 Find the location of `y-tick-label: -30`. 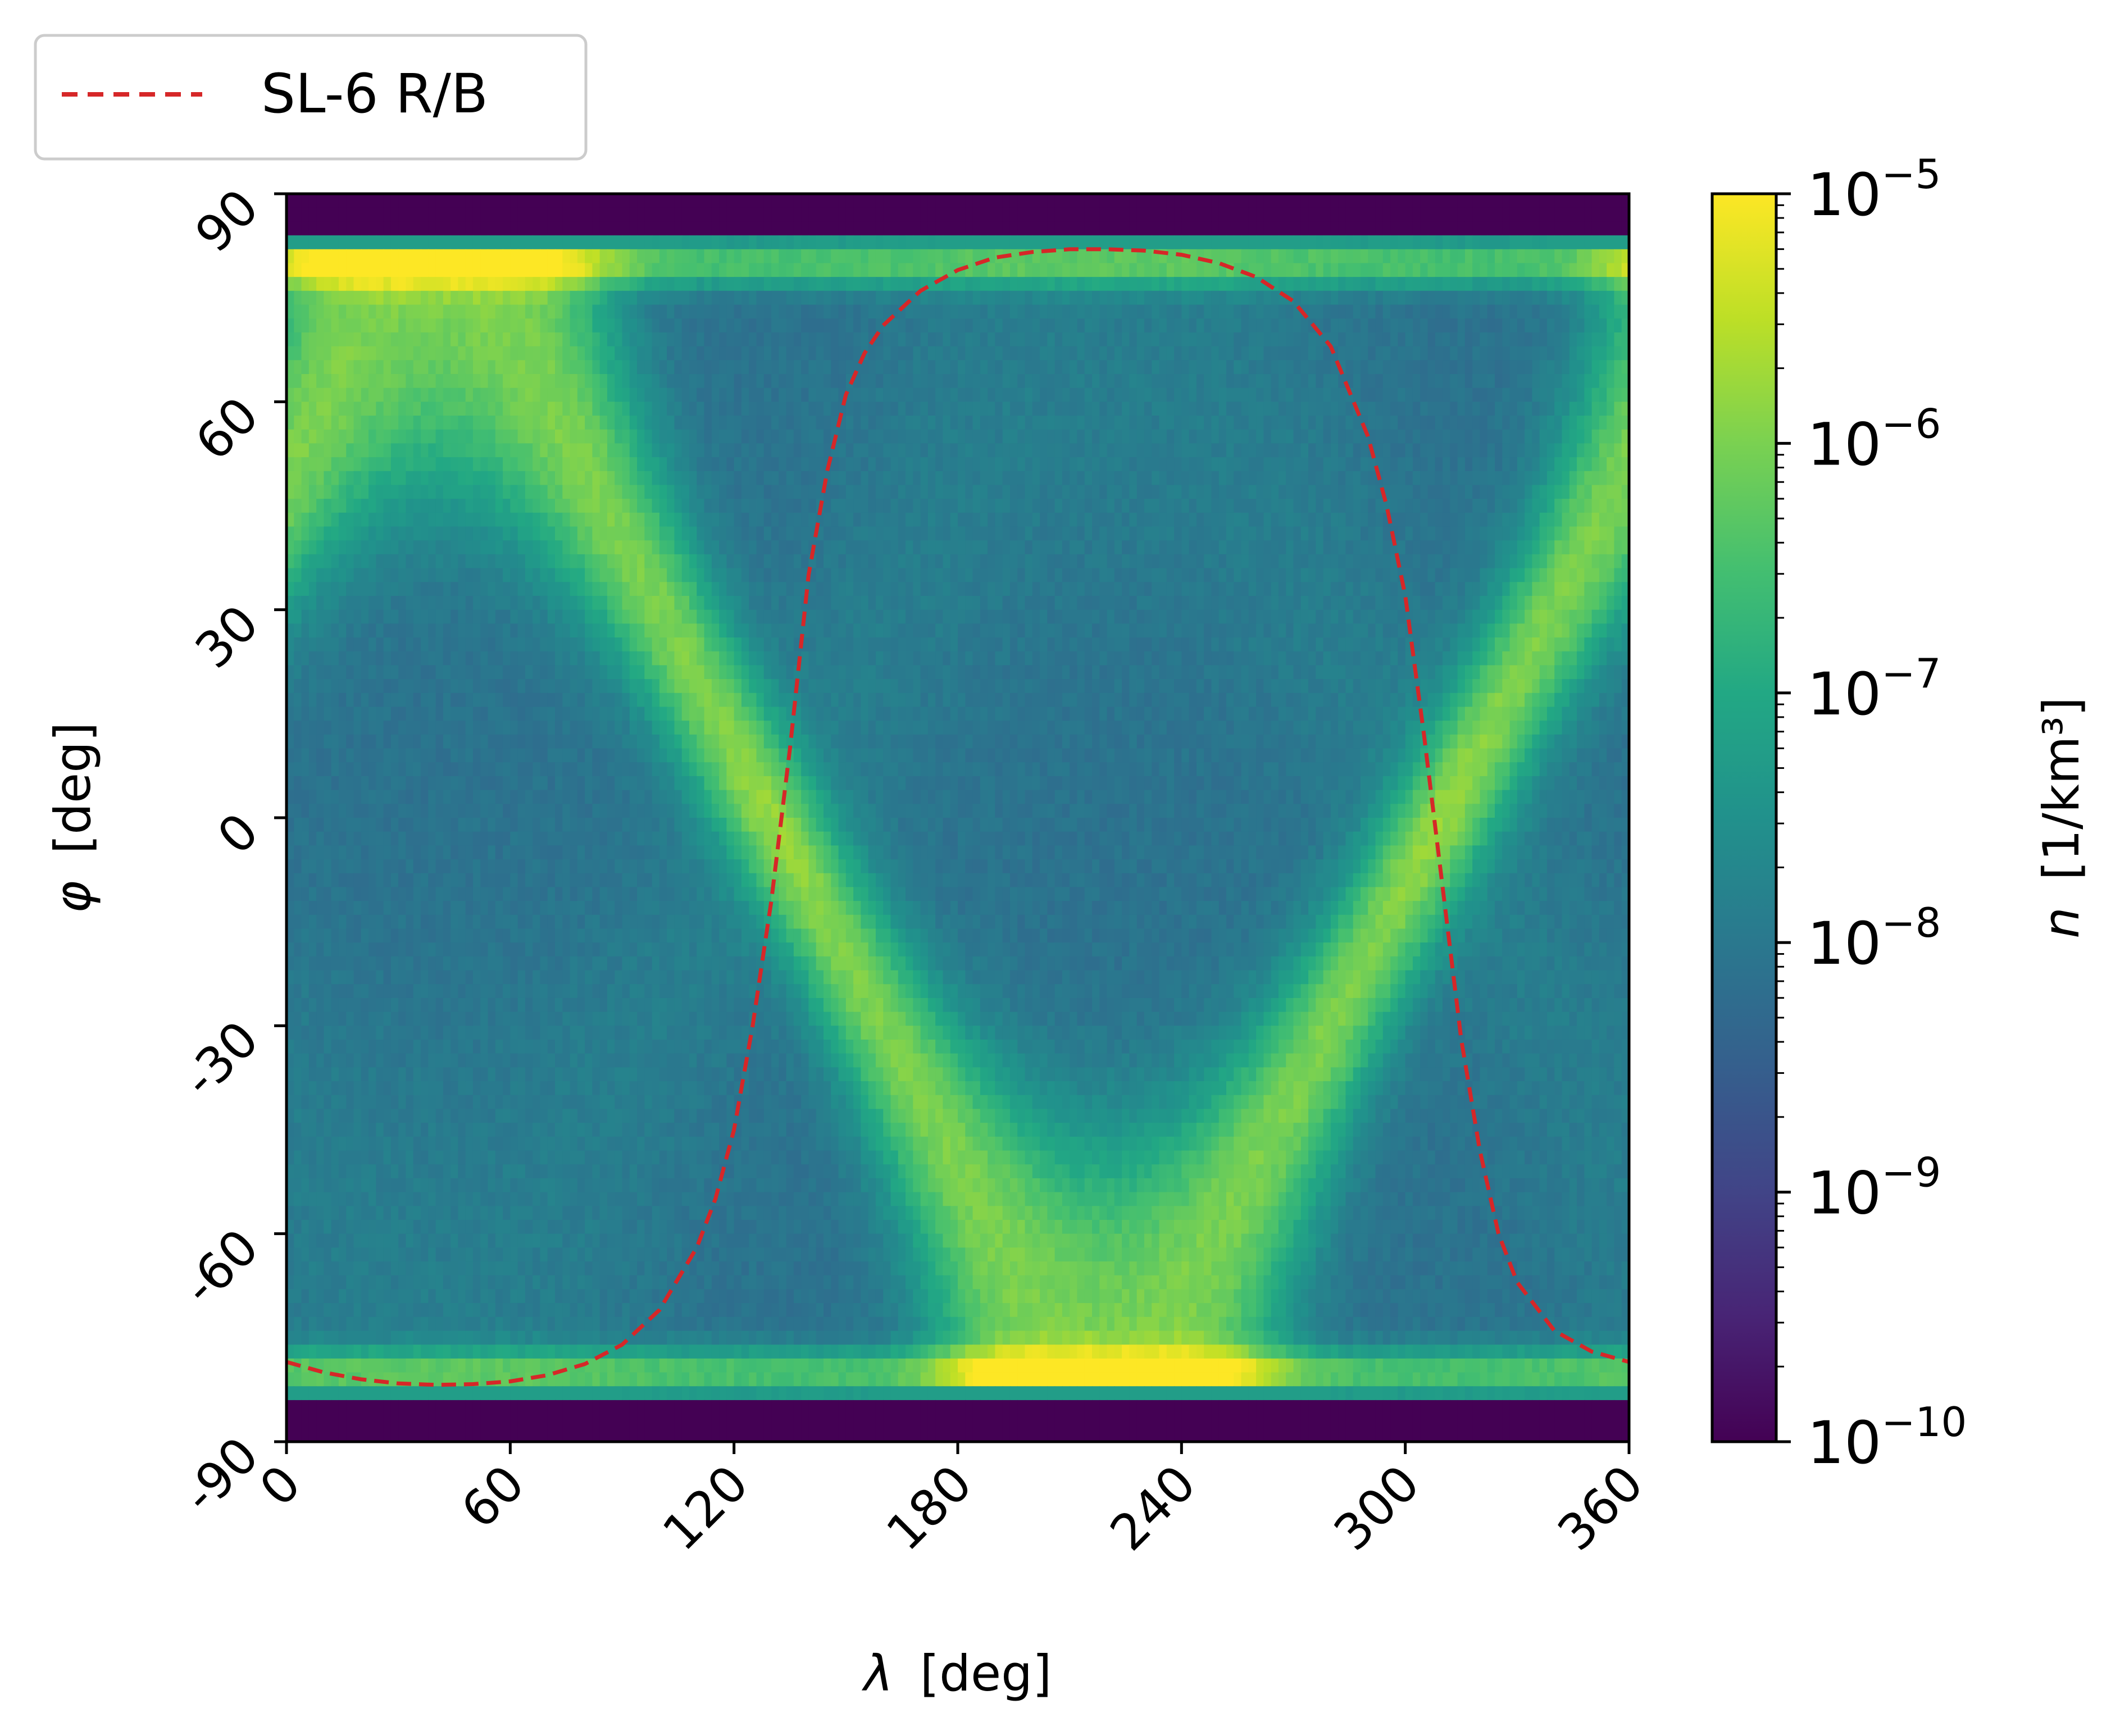

y-tick-label: -30 is located at coordinates (220, 1059).